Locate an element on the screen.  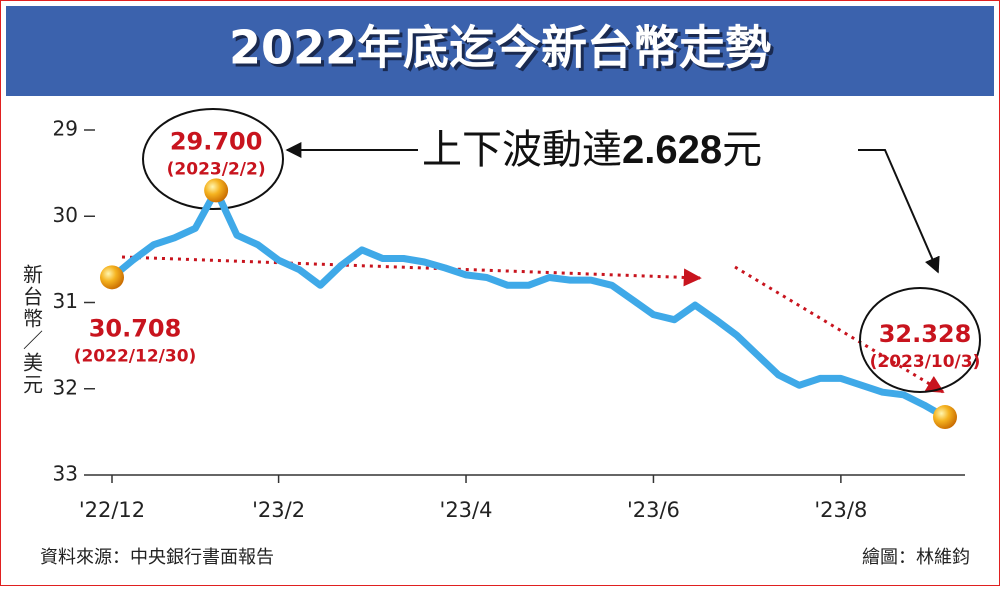
value-label: 30.708 is located at coordinates (135, 328).